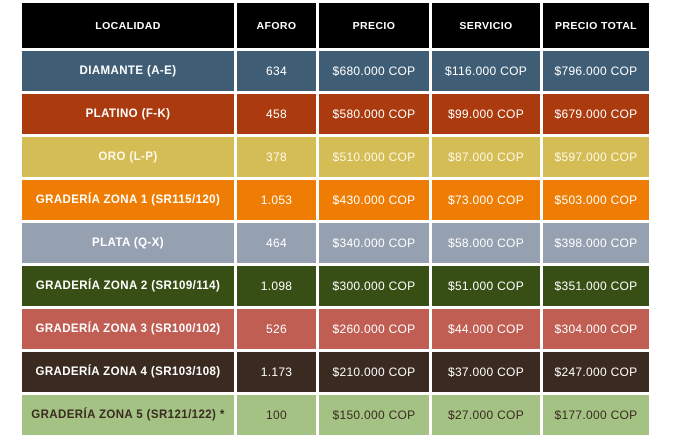  I want to click on cell-precio: $340.000 COP, so click(374, 243).